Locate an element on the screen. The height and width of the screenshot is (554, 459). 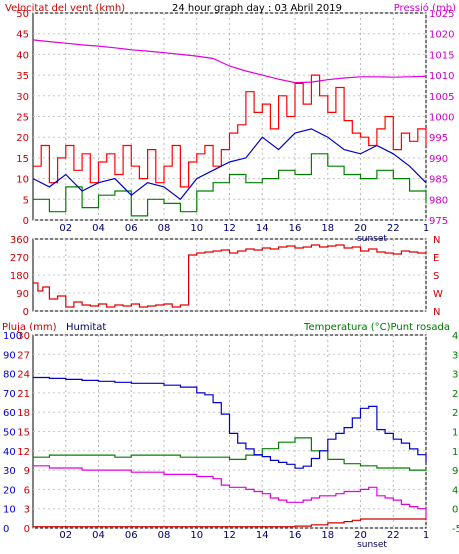
direction-y-tick-label: 270 is located at coordinates (19, 258).